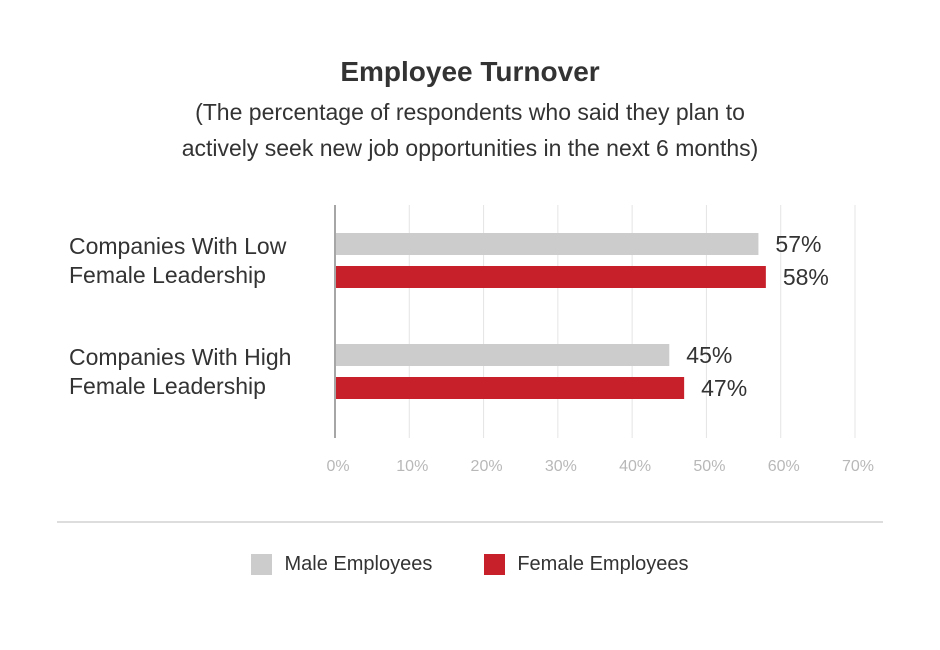 Image resolution: width=940 pixels, height=650 pixels. What do you see at coordinates (806, 277) in the screenshot?
I see `data-label-female-0: 58%` at bounding box center [806, 277].